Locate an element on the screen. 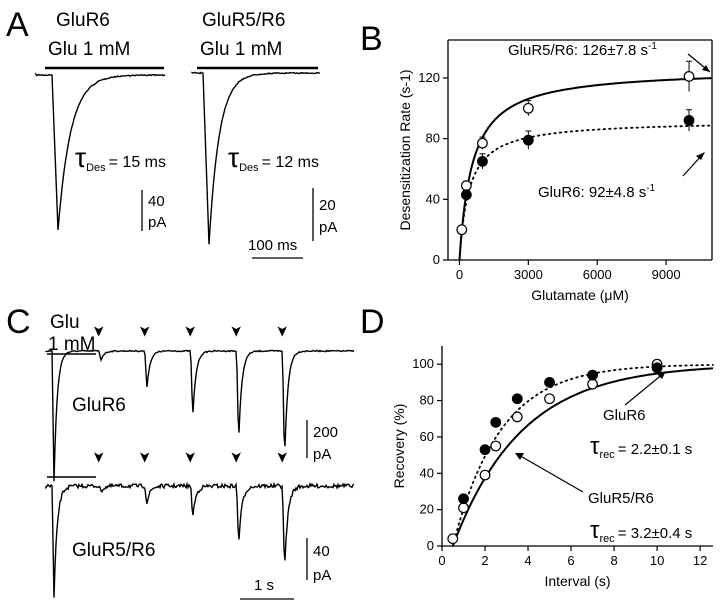  x-tick-label: 9000 is located at coordinates (666, 274).